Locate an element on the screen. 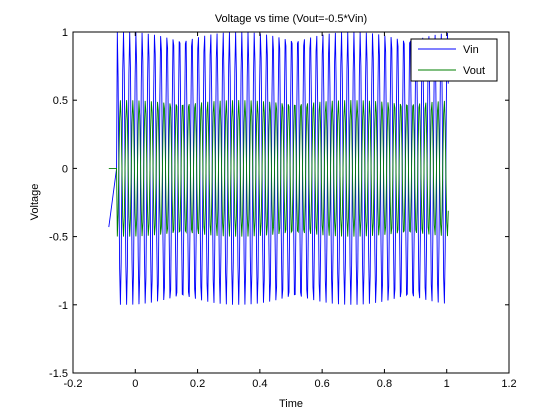 The image size is (560, 420). x-tick-label: 0.8 is located at coordinates (384, 384).